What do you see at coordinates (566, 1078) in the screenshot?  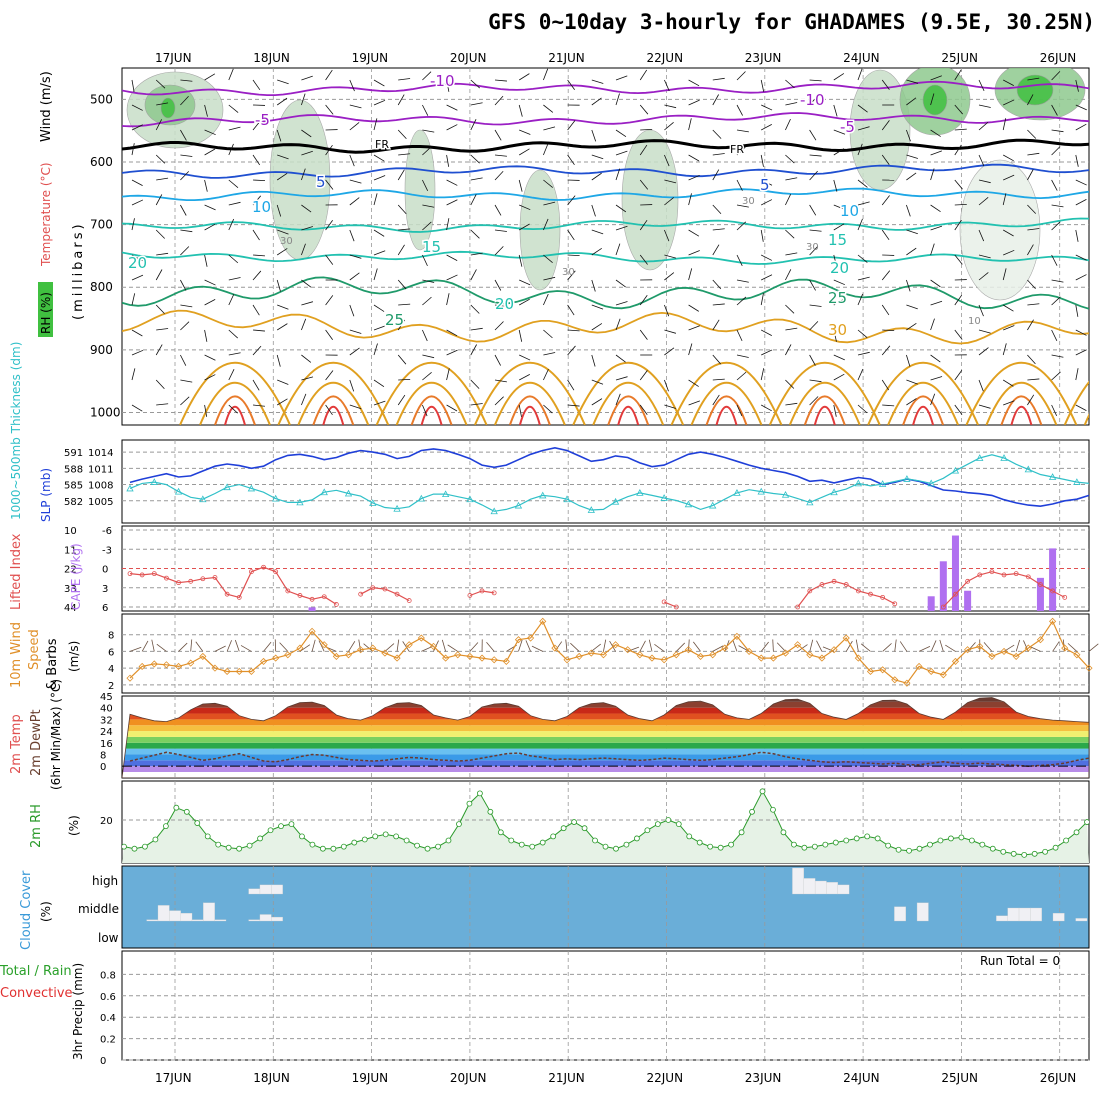 I see `x-tick-label-bottom: 21JUN` at bounding box center [566, 1078].